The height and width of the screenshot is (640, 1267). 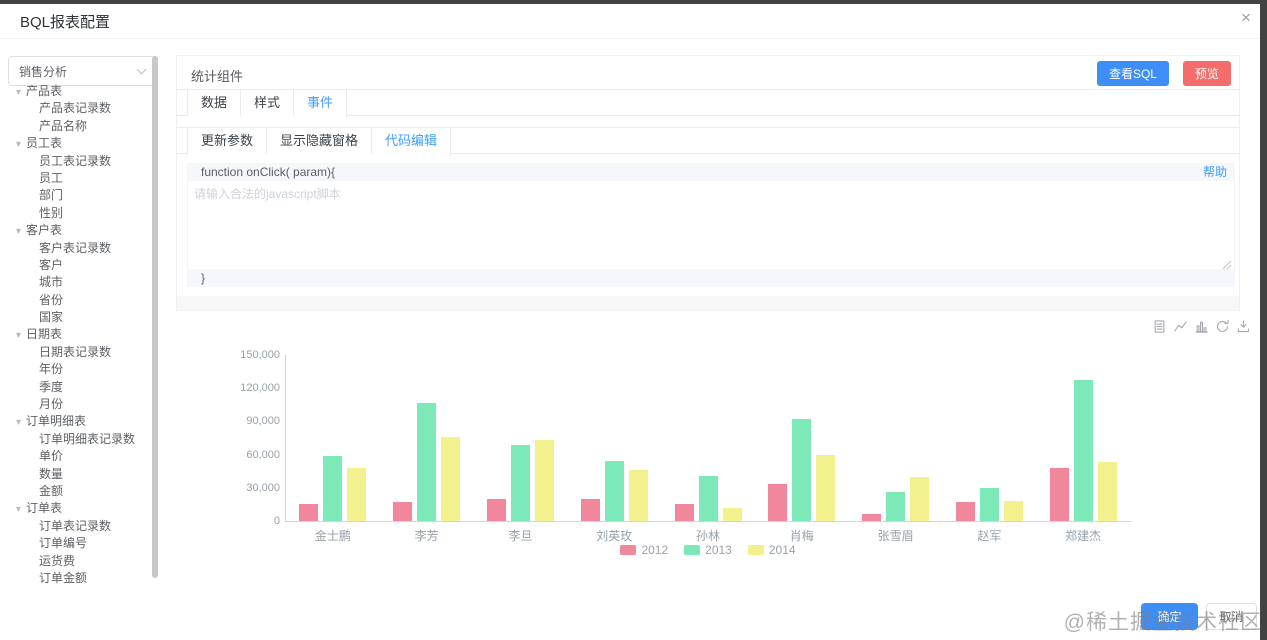 What do you see at coordinates (51, 490) in the screenshot?
I see `tree-field-4-3: 金额` at bounding box center [51, 490].